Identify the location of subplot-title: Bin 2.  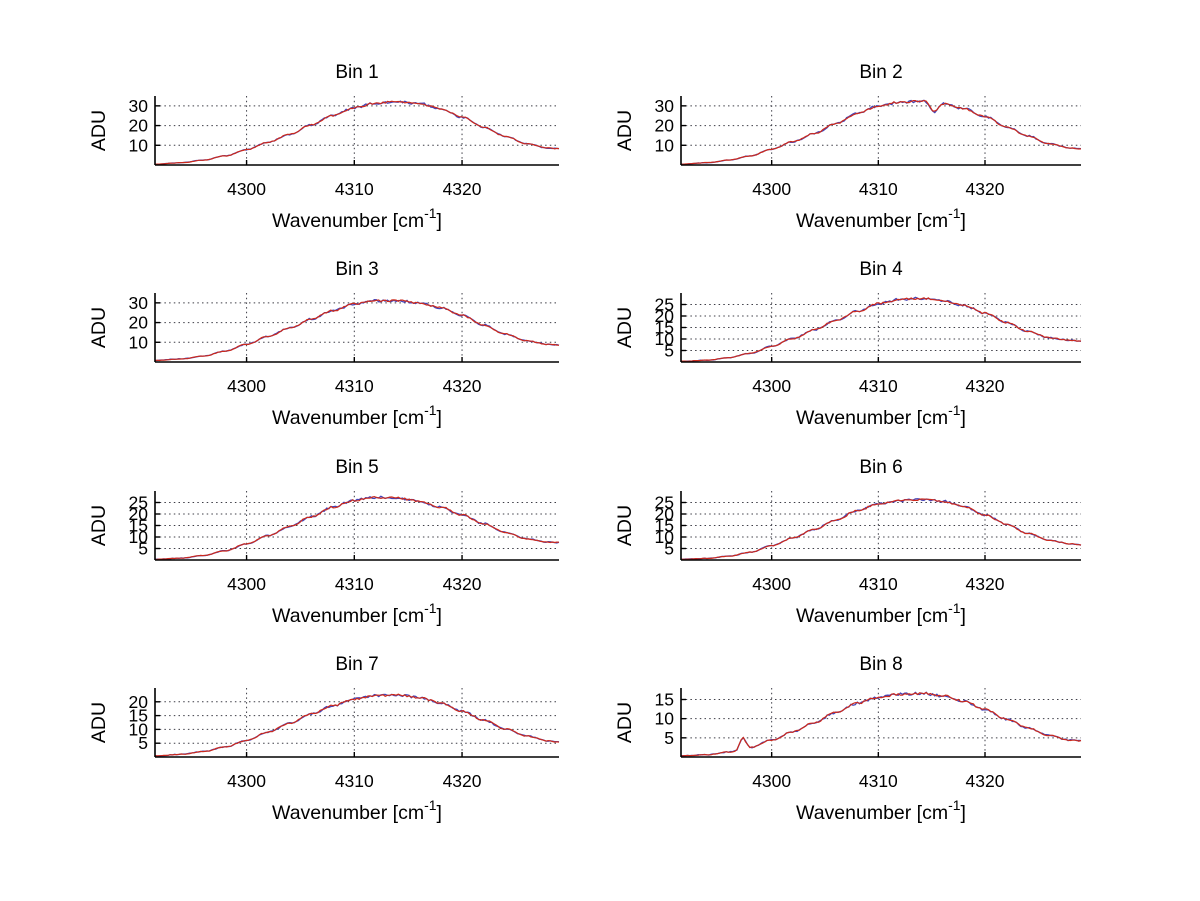
(880, 72).